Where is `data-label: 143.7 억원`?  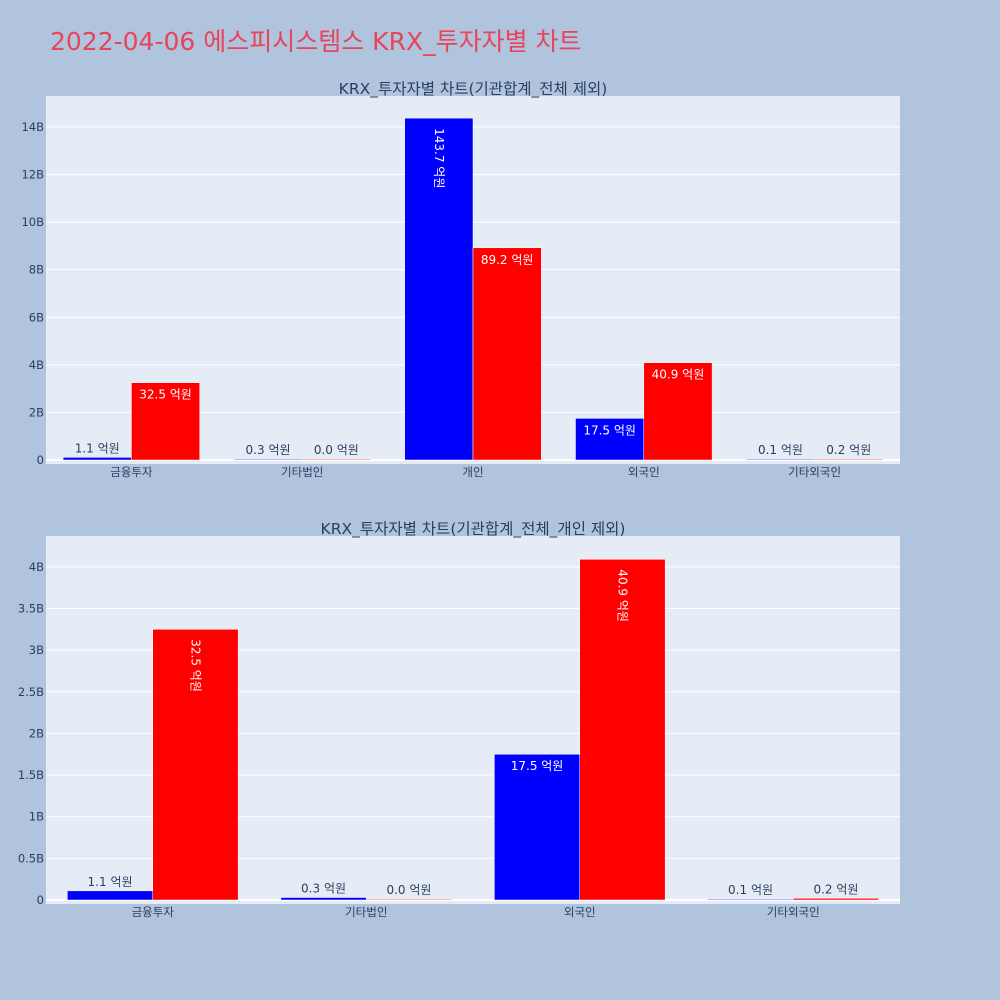
data-label: 143.7 억원 is located at coordinates (439, 158).